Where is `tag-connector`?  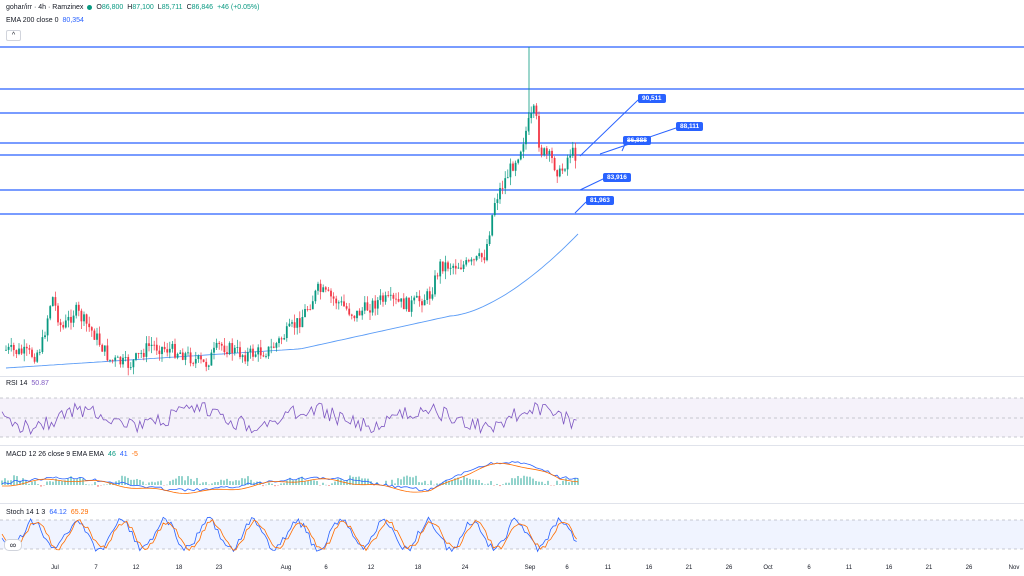
tag-connector is located at coordinates (609, 128).